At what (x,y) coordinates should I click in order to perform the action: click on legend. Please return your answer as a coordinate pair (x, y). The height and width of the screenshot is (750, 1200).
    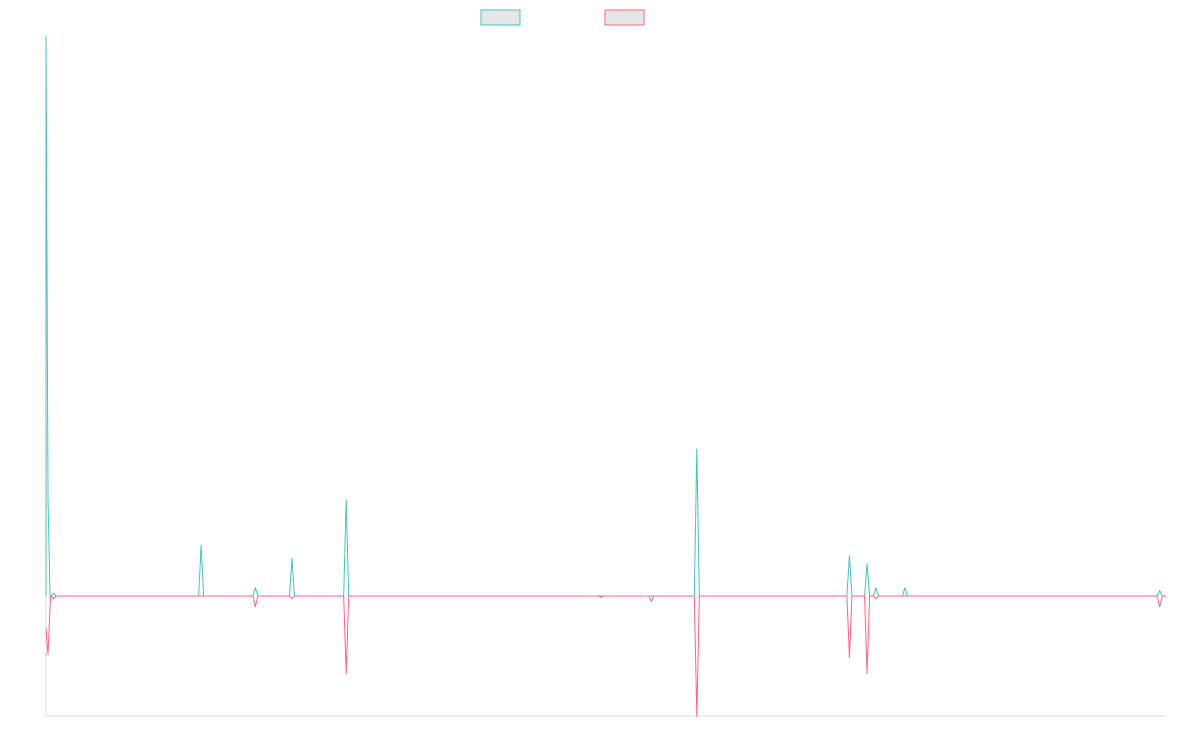
    Looking at the image, I should click on (562, 17).